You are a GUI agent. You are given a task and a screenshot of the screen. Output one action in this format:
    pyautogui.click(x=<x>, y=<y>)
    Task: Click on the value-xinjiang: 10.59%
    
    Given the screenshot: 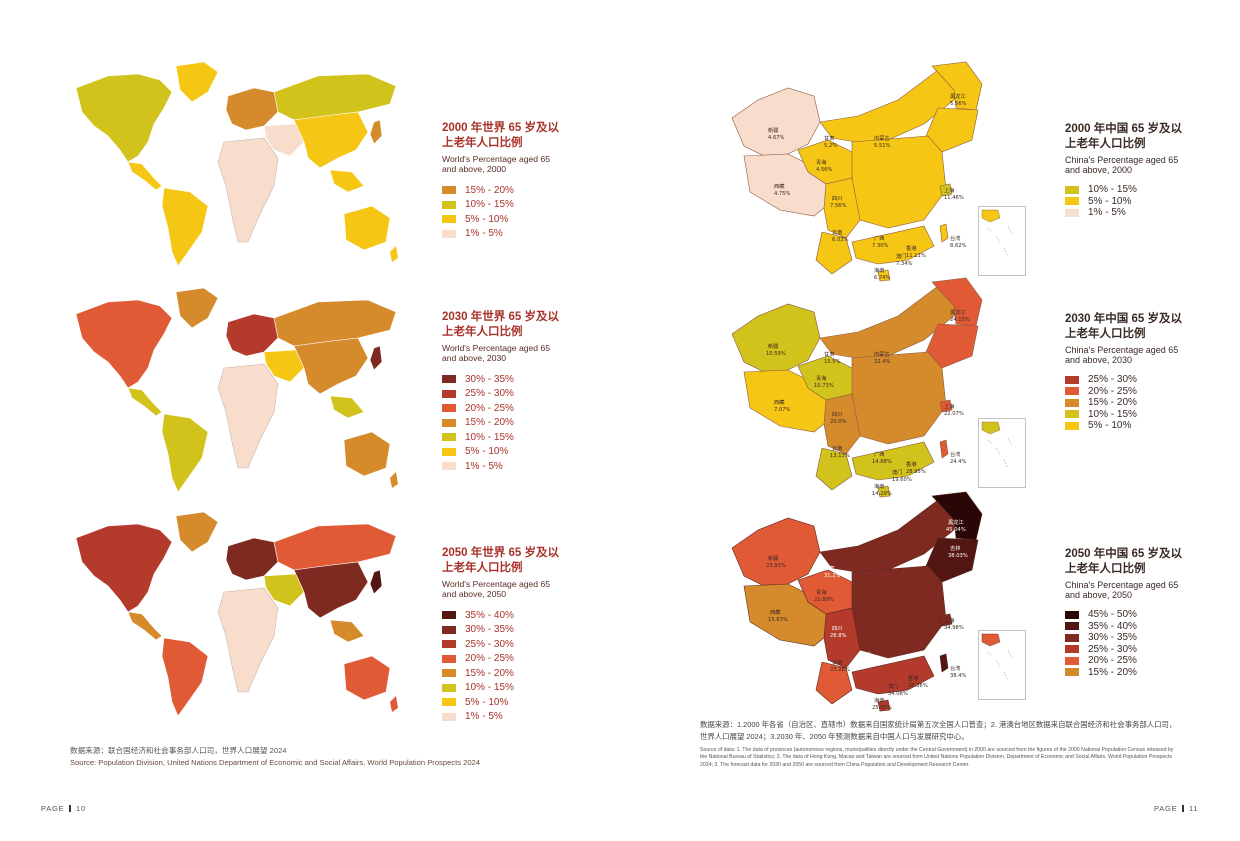 What is the action you would take?
    pyautogui.click(x=776, y=354)
    